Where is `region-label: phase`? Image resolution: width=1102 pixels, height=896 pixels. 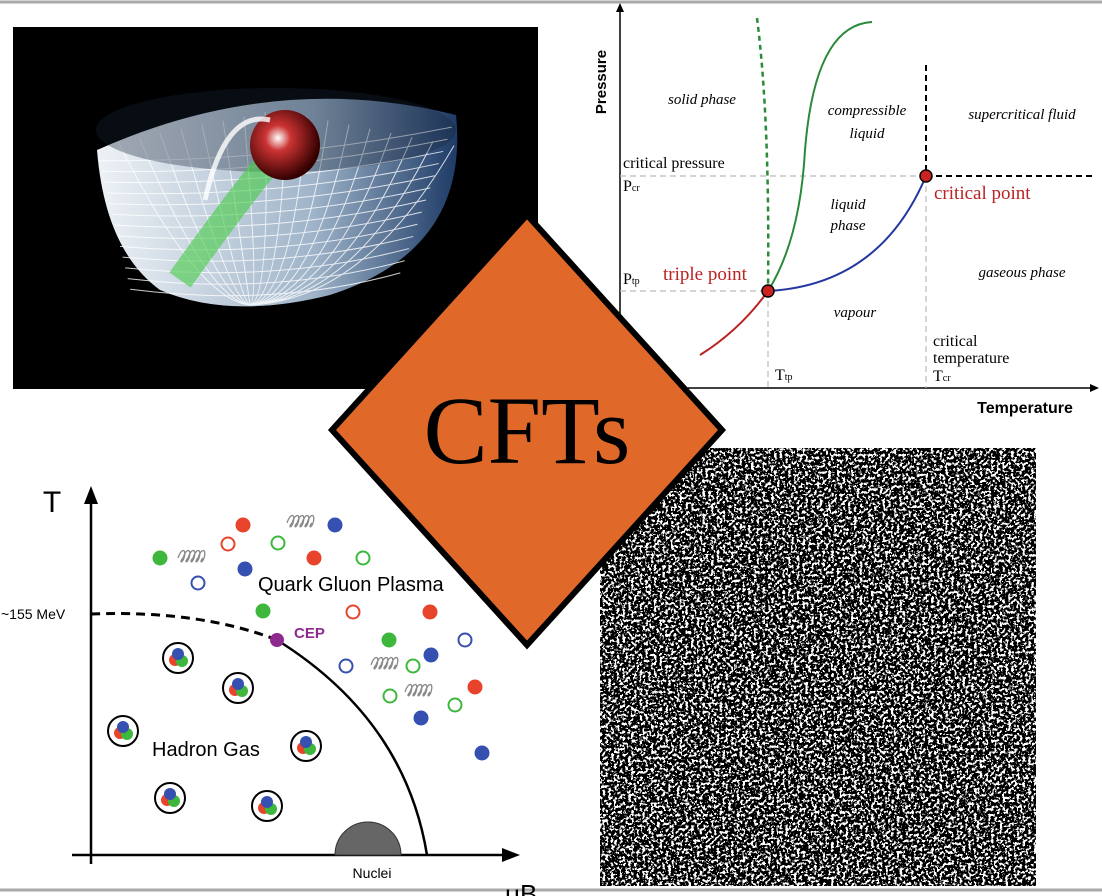
region-label: phase is located at coordinates (848, 226).